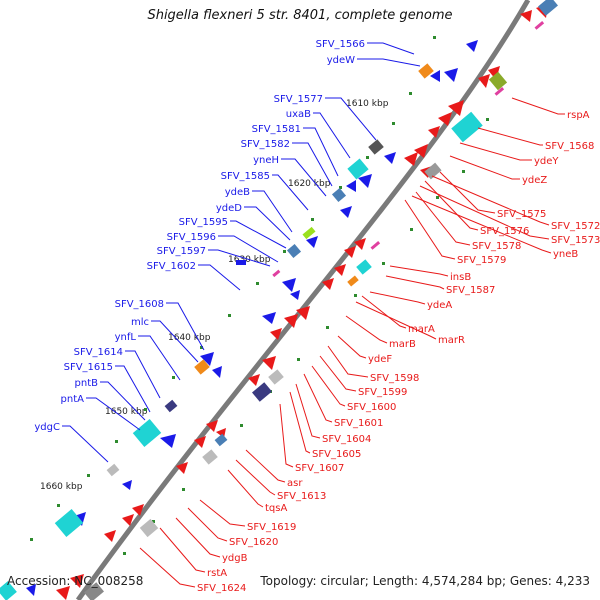  I want to click on gene-label: SFV_1608, so click(139, 304).